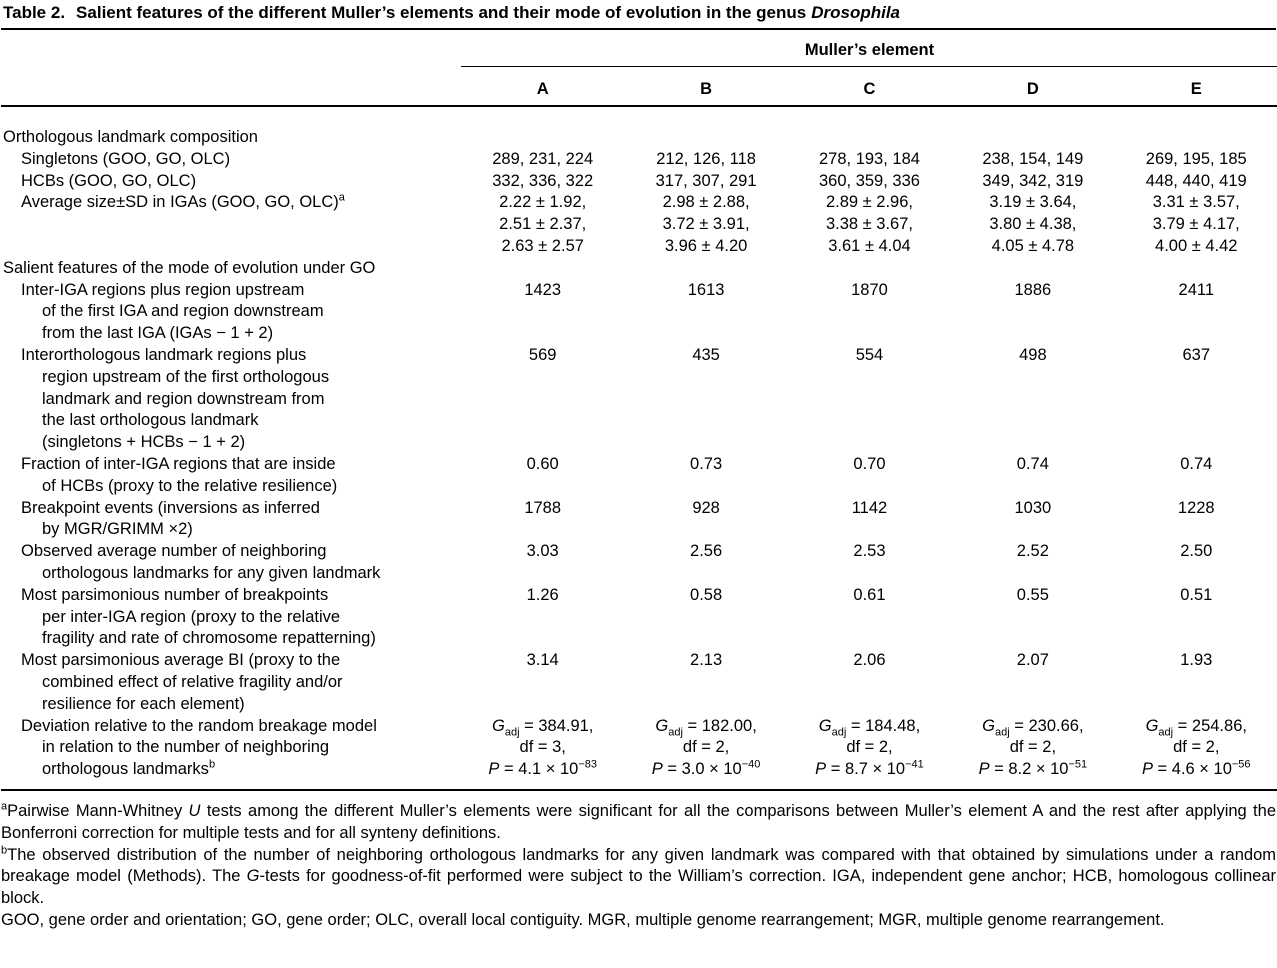 This screenshot has width=1277, height=968. What do you see at coordinates (231, 182) in the screenshot?
I see `row-label: HCBs (GOO, GO, OLC)` at bounding box center [231, 182].